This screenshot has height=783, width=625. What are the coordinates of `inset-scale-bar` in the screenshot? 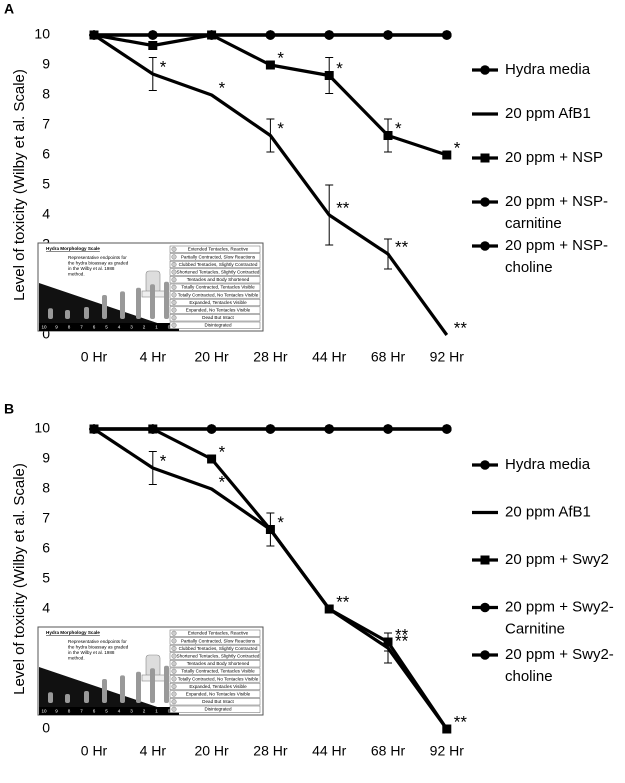 It's located at (109, 327).